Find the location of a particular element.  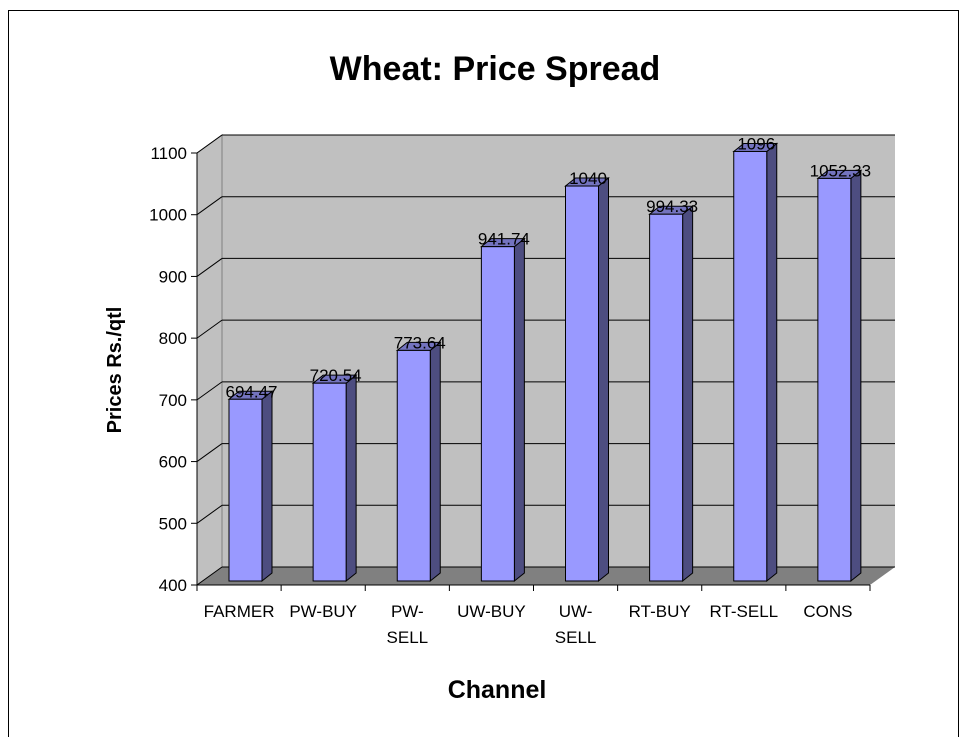

x-tick-label: RT-BUY is located at coordinates (660, 611).